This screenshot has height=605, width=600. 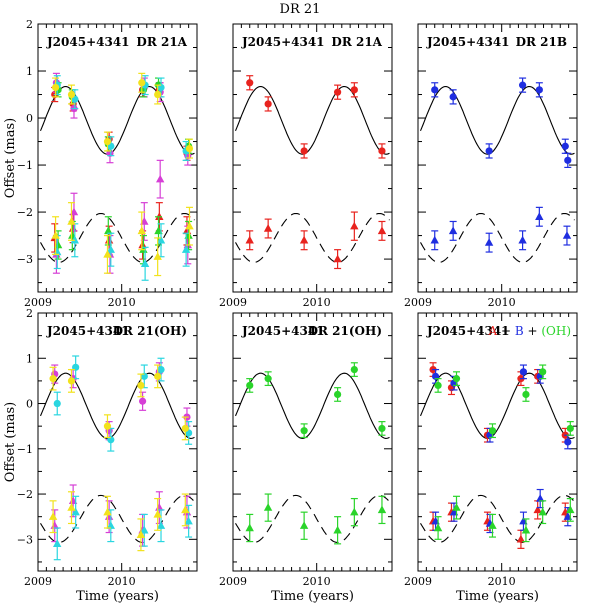 I want to click on y-tick-label: −1, so click(x=25, y=449).